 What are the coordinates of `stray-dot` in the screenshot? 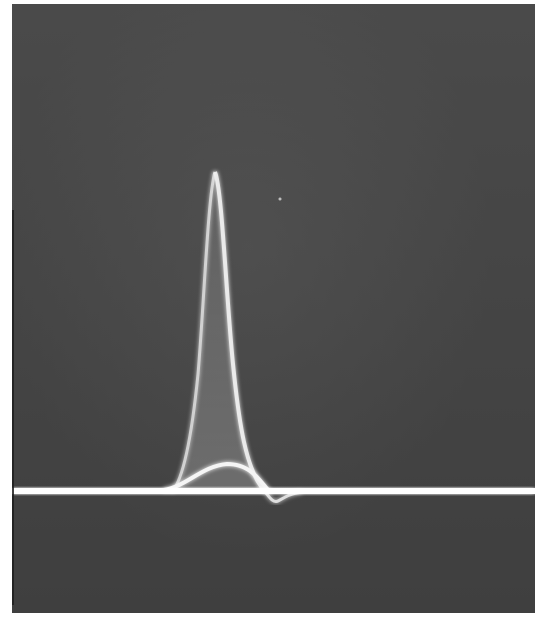 It's located at (280, 199).